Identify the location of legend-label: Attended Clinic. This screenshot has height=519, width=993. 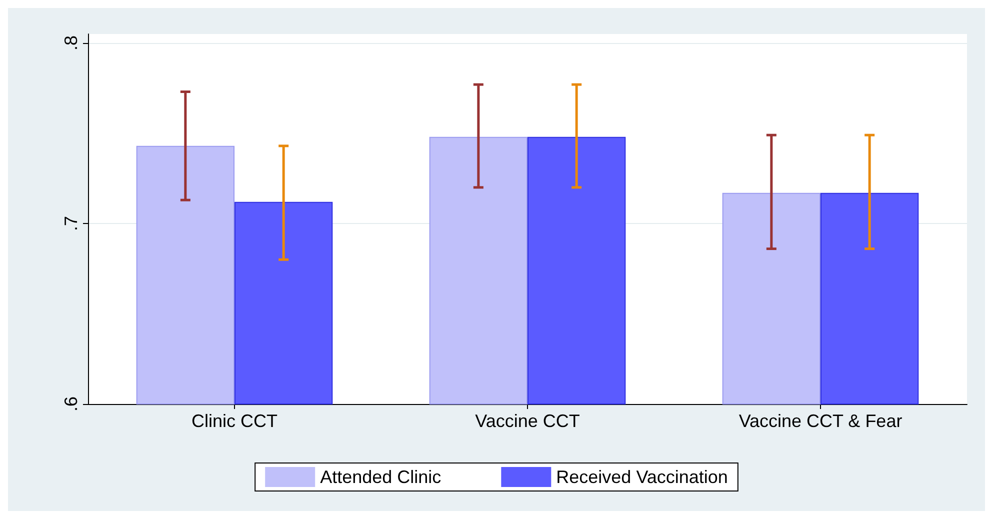
(381, 477).